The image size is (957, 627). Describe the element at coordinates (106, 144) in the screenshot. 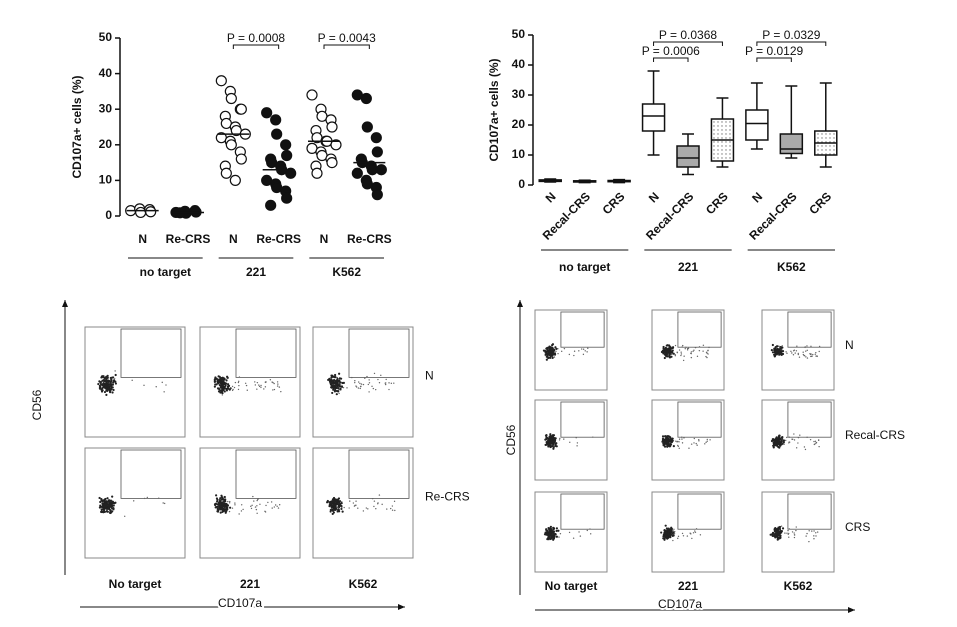

I see `y-tick-label: 20` at that location.